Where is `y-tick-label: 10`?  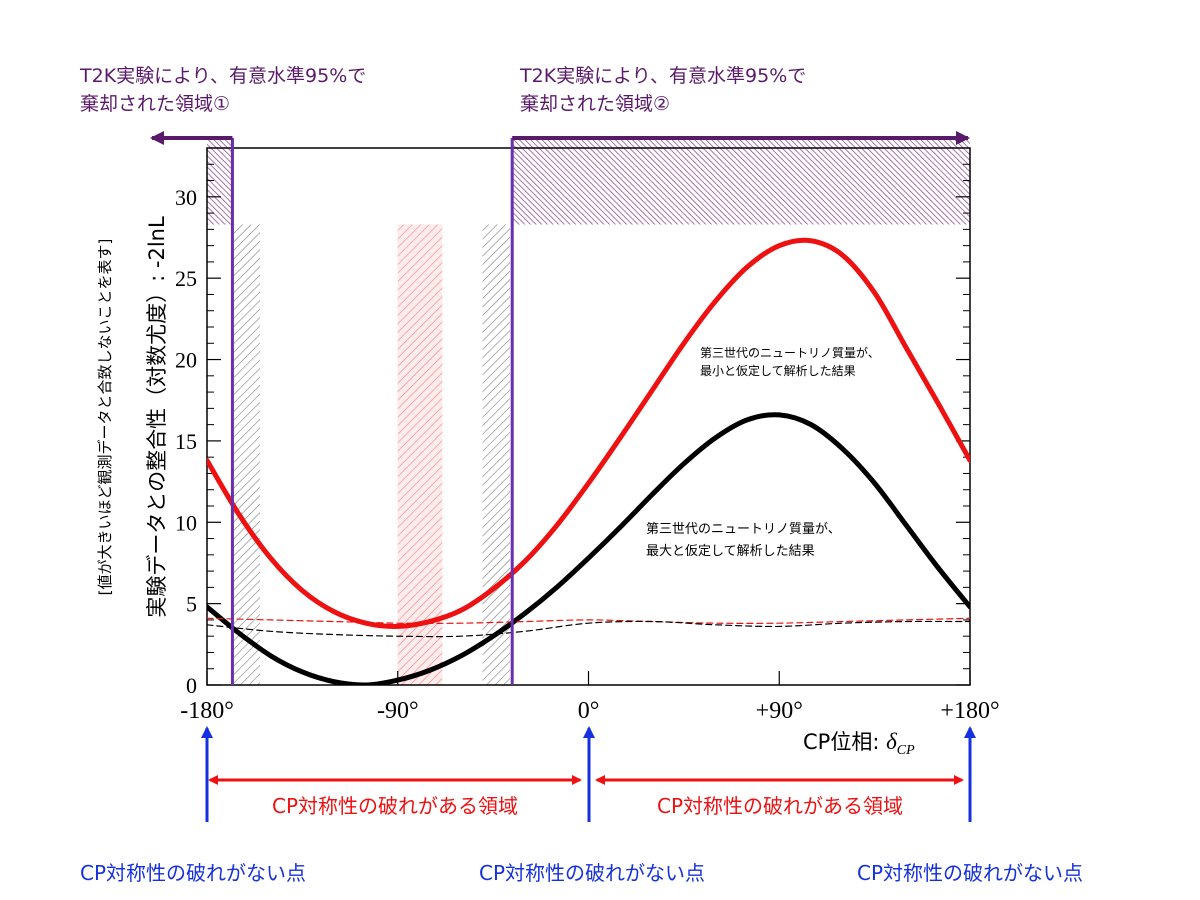 y-tick-label: 10 is located at coordinates (186, 522).